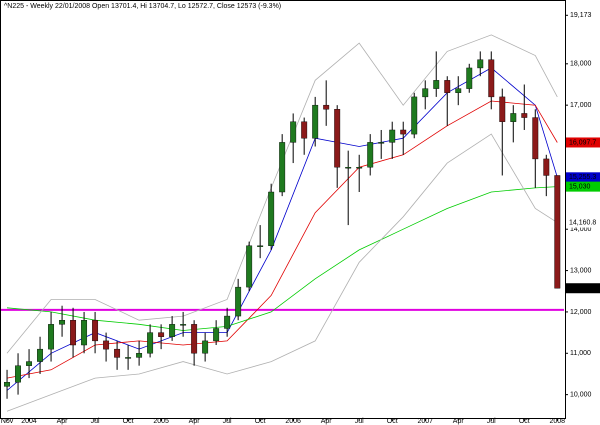  Describe the element at coordinates (161, 421) in the screenshot. I see `x-tick-label: 2005` at that location.